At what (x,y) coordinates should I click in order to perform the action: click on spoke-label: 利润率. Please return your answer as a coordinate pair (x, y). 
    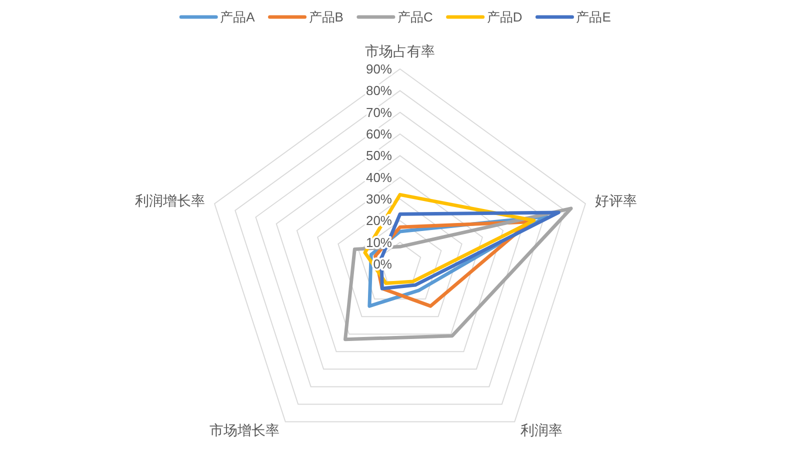
    Looking at the image, I should click on (541, 430).